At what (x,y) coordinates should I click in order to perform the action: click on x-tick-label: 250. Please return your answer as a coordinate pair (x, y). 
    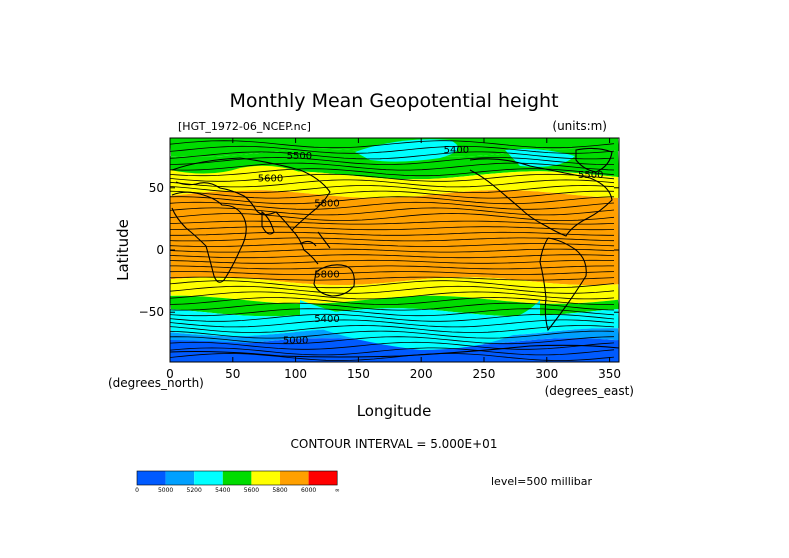
    Looking at the image, I should click on (484, 374).